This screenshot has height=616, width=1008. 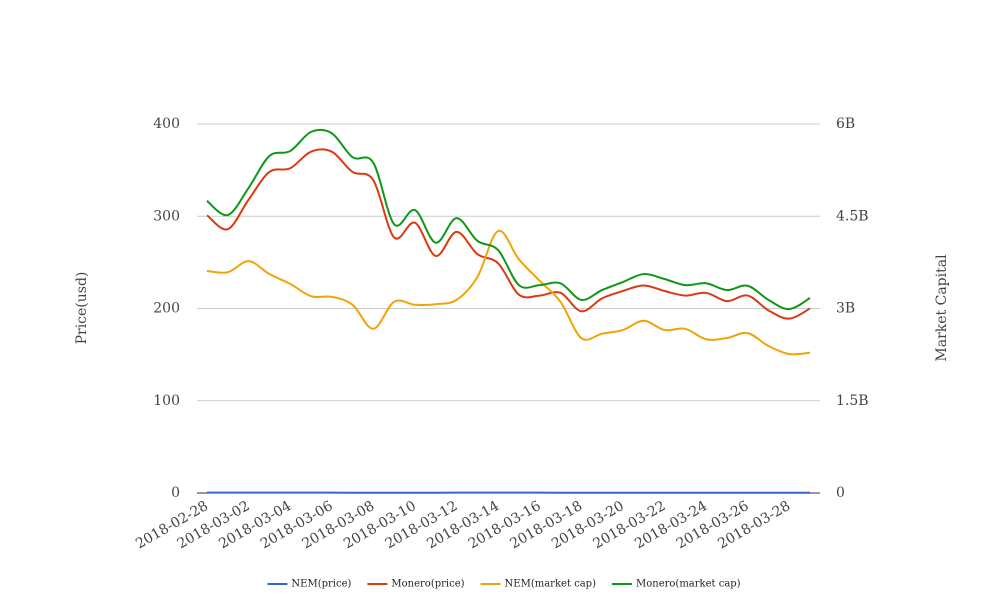 What do you see at coordinates (427, 584) in the screenshot?
I see `legend-label: Monero(price)` at bounding box center [427, 584].